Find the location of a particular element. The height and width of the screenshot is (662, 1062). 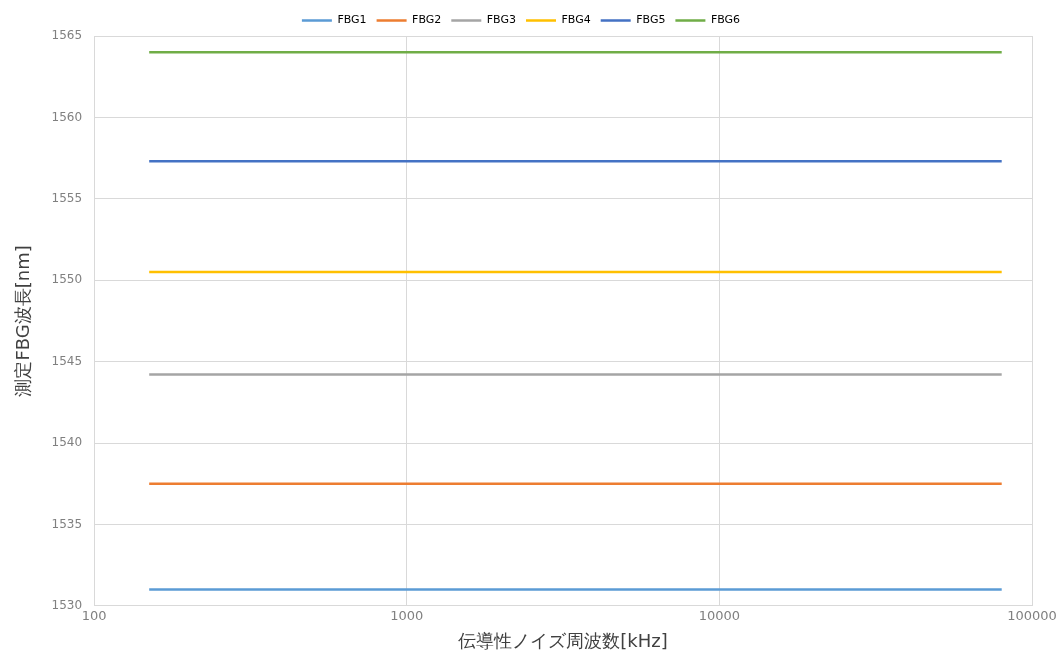

y-tick-label: 1560 is located at coordinates (67, 116).